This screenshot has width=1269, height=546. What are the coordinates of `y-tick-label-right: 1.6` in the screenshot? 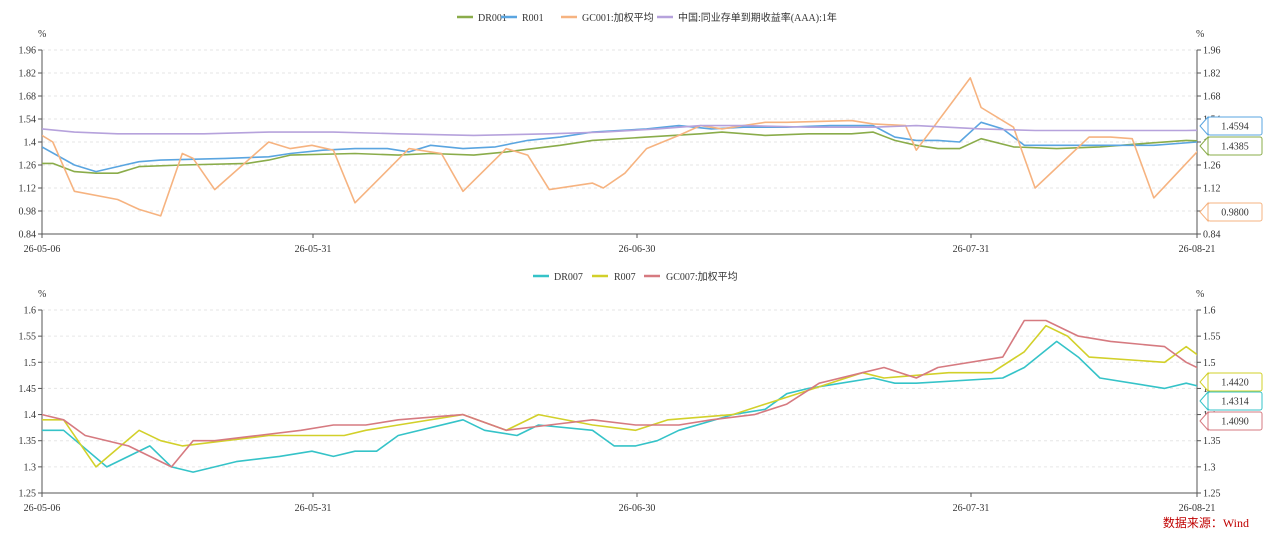 It's located at (1209, 311).